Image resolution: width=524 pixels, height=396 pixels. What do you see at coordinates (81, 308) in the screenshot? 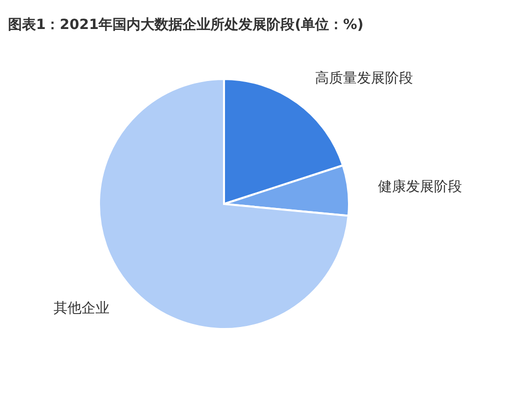
I see `slice-label: 其他企业` at bounding box center [81, 308].